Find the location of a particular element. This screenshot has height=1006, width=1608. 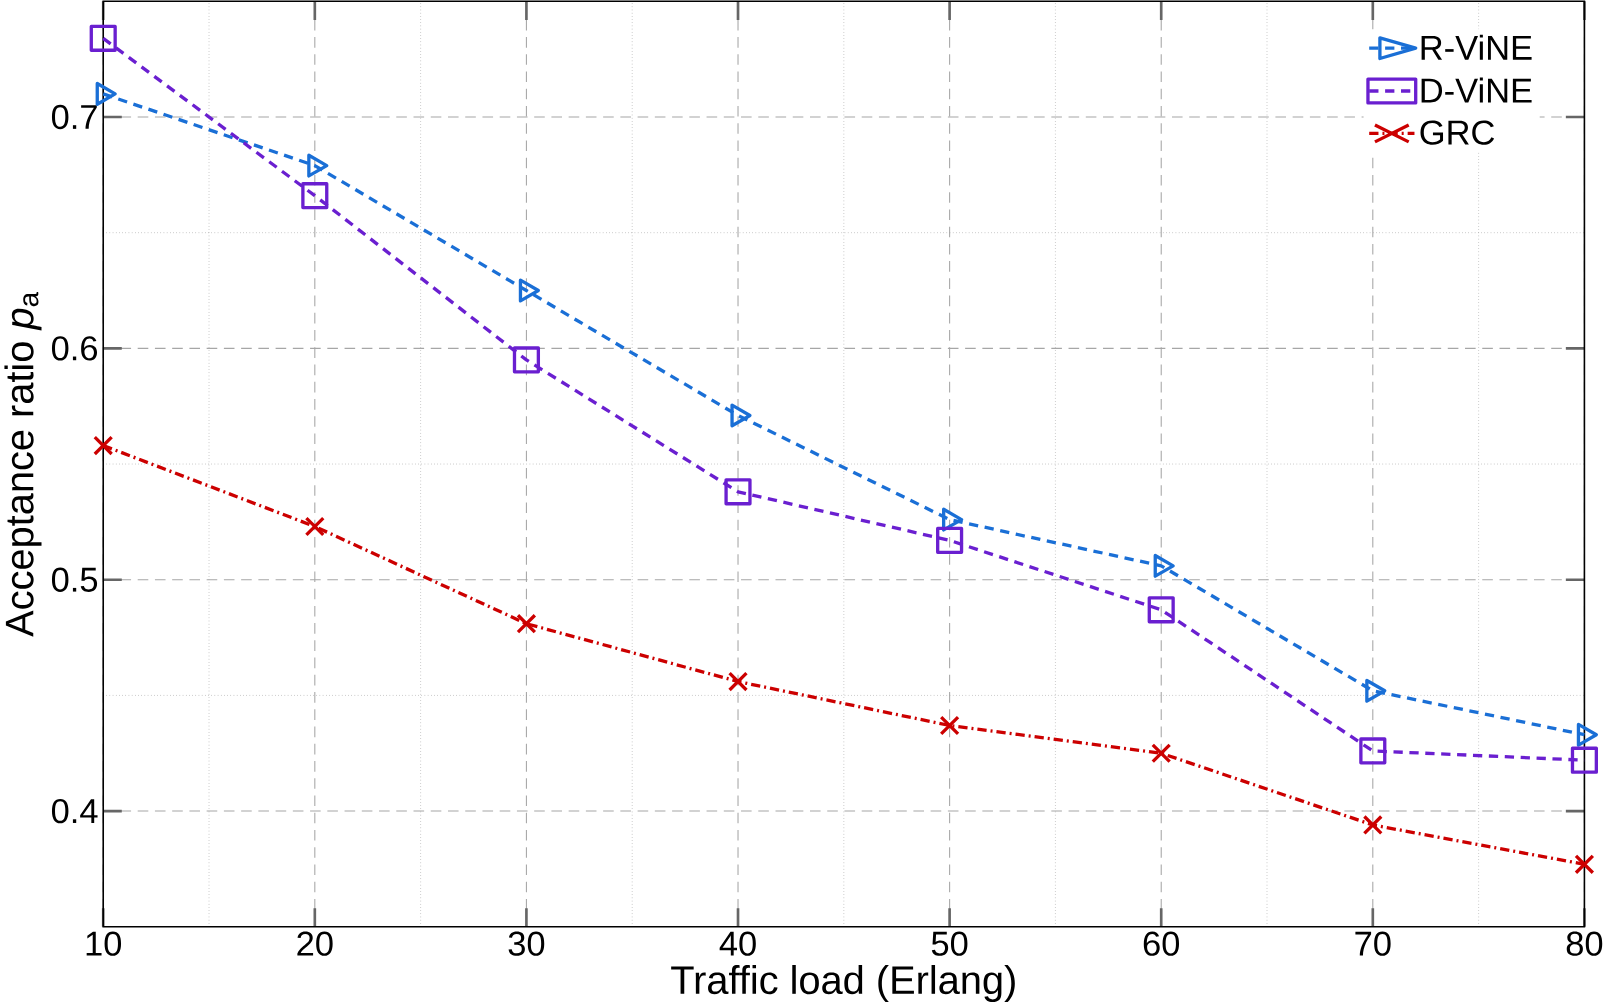

x-tick-label: 40 is located at coordinates (737, 943).